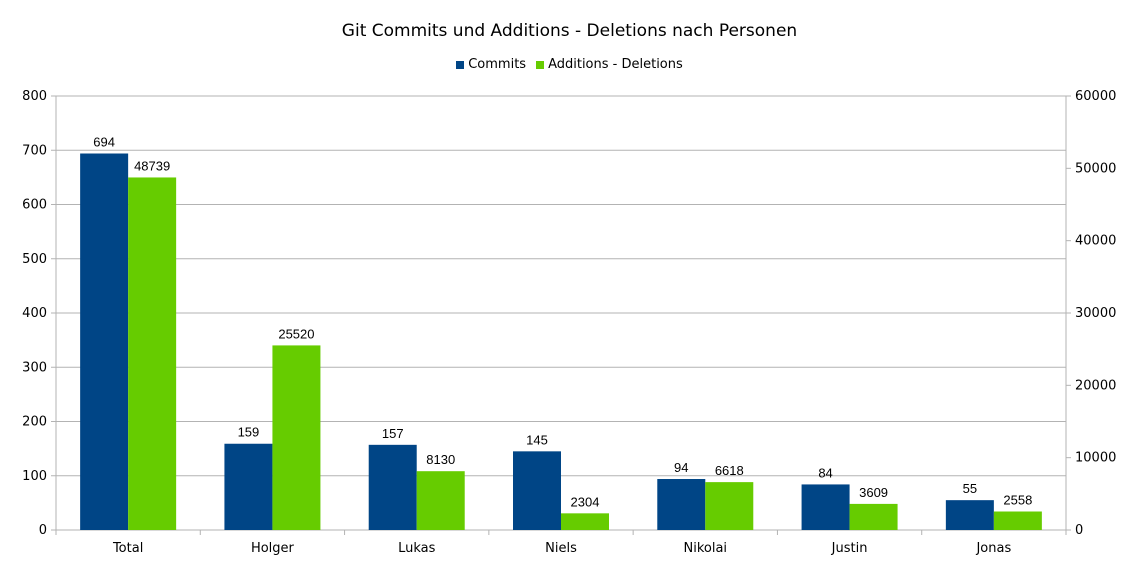  I want to click on y-left-tick-label: 600, so click(34, 205).